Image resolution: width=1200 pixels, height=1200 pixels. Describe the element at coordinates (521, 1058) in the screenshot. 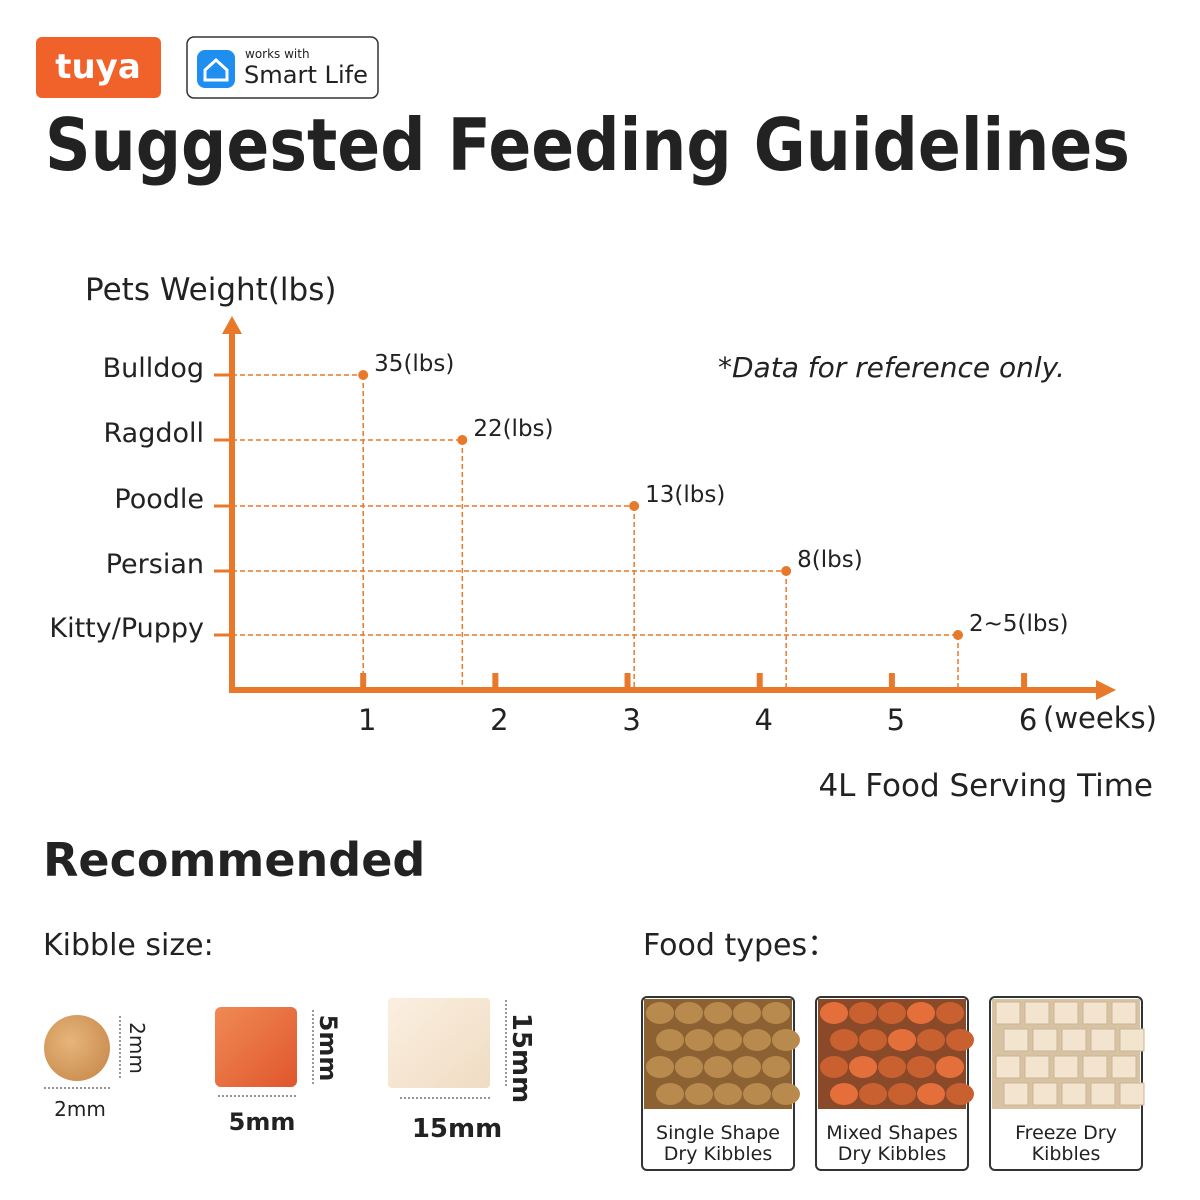

I see `kibble-height: 15mm` at that location.